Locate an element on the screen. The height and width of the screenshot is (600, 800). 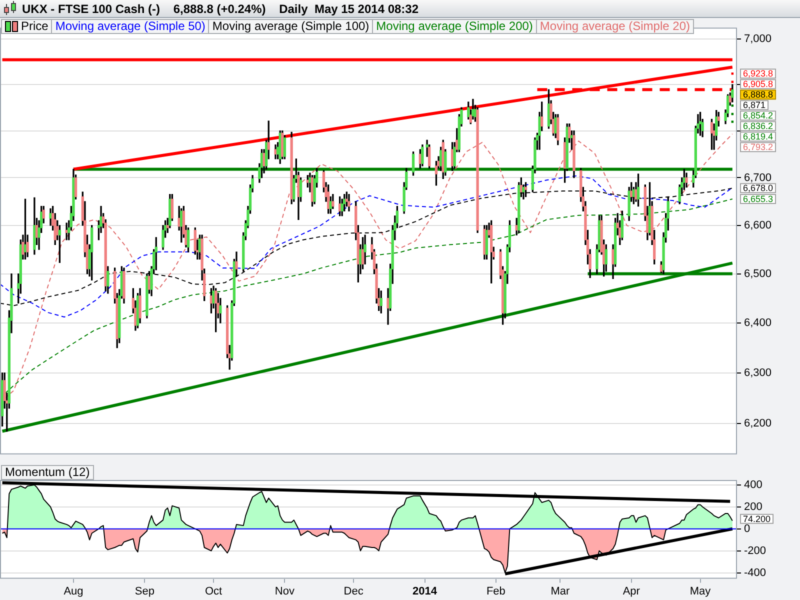
legend-label: Price is located at coordinates (34, 26).